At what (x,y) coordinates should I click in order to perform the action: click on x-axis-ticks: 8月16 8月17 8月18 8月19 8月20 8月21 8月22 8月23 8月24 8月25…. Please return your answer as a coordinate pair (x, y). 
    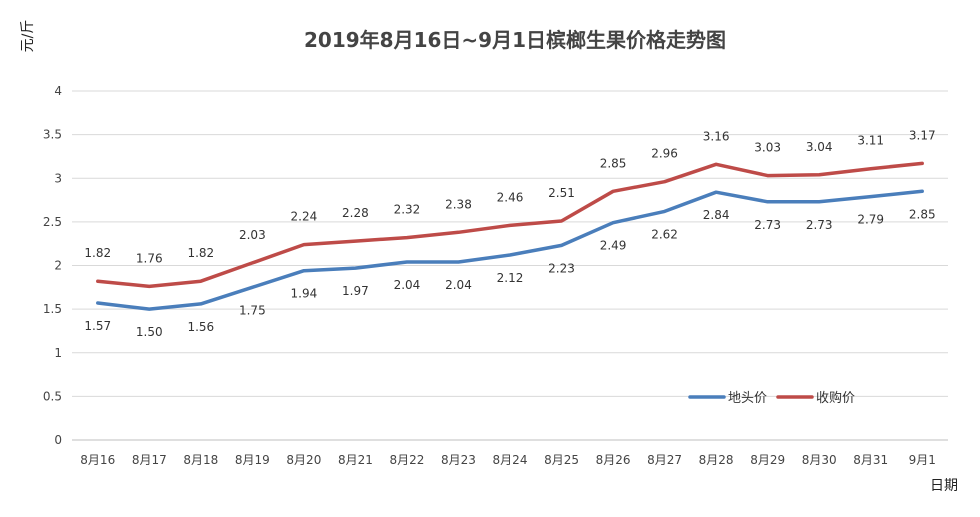
    Looking at the image, I should click on (508, 460).